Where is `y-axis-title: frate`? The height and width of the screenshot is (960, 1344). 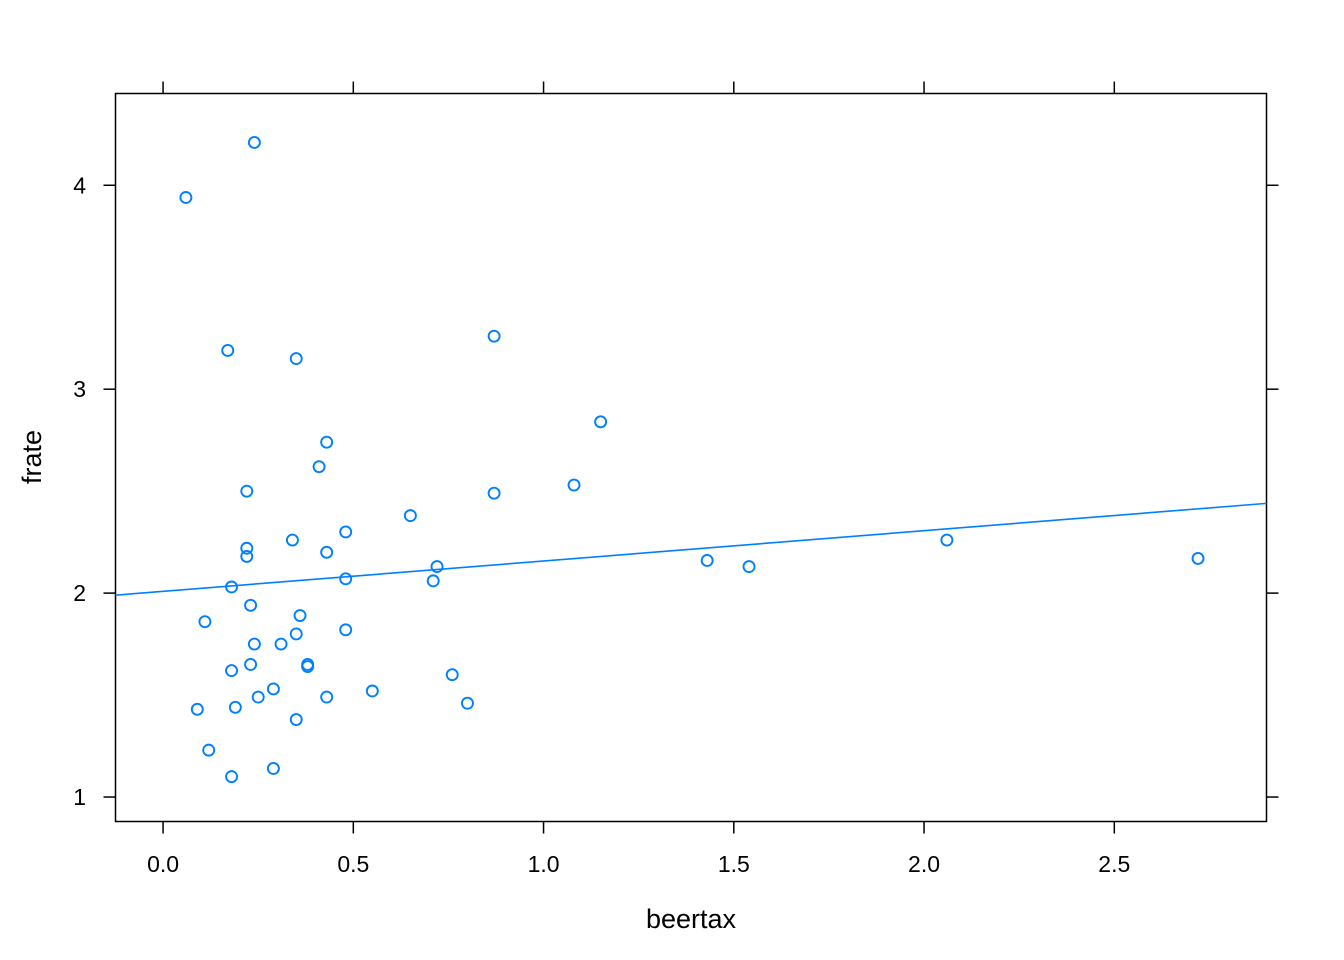 y-axis-title: frate is located at coordinates (32, 457).